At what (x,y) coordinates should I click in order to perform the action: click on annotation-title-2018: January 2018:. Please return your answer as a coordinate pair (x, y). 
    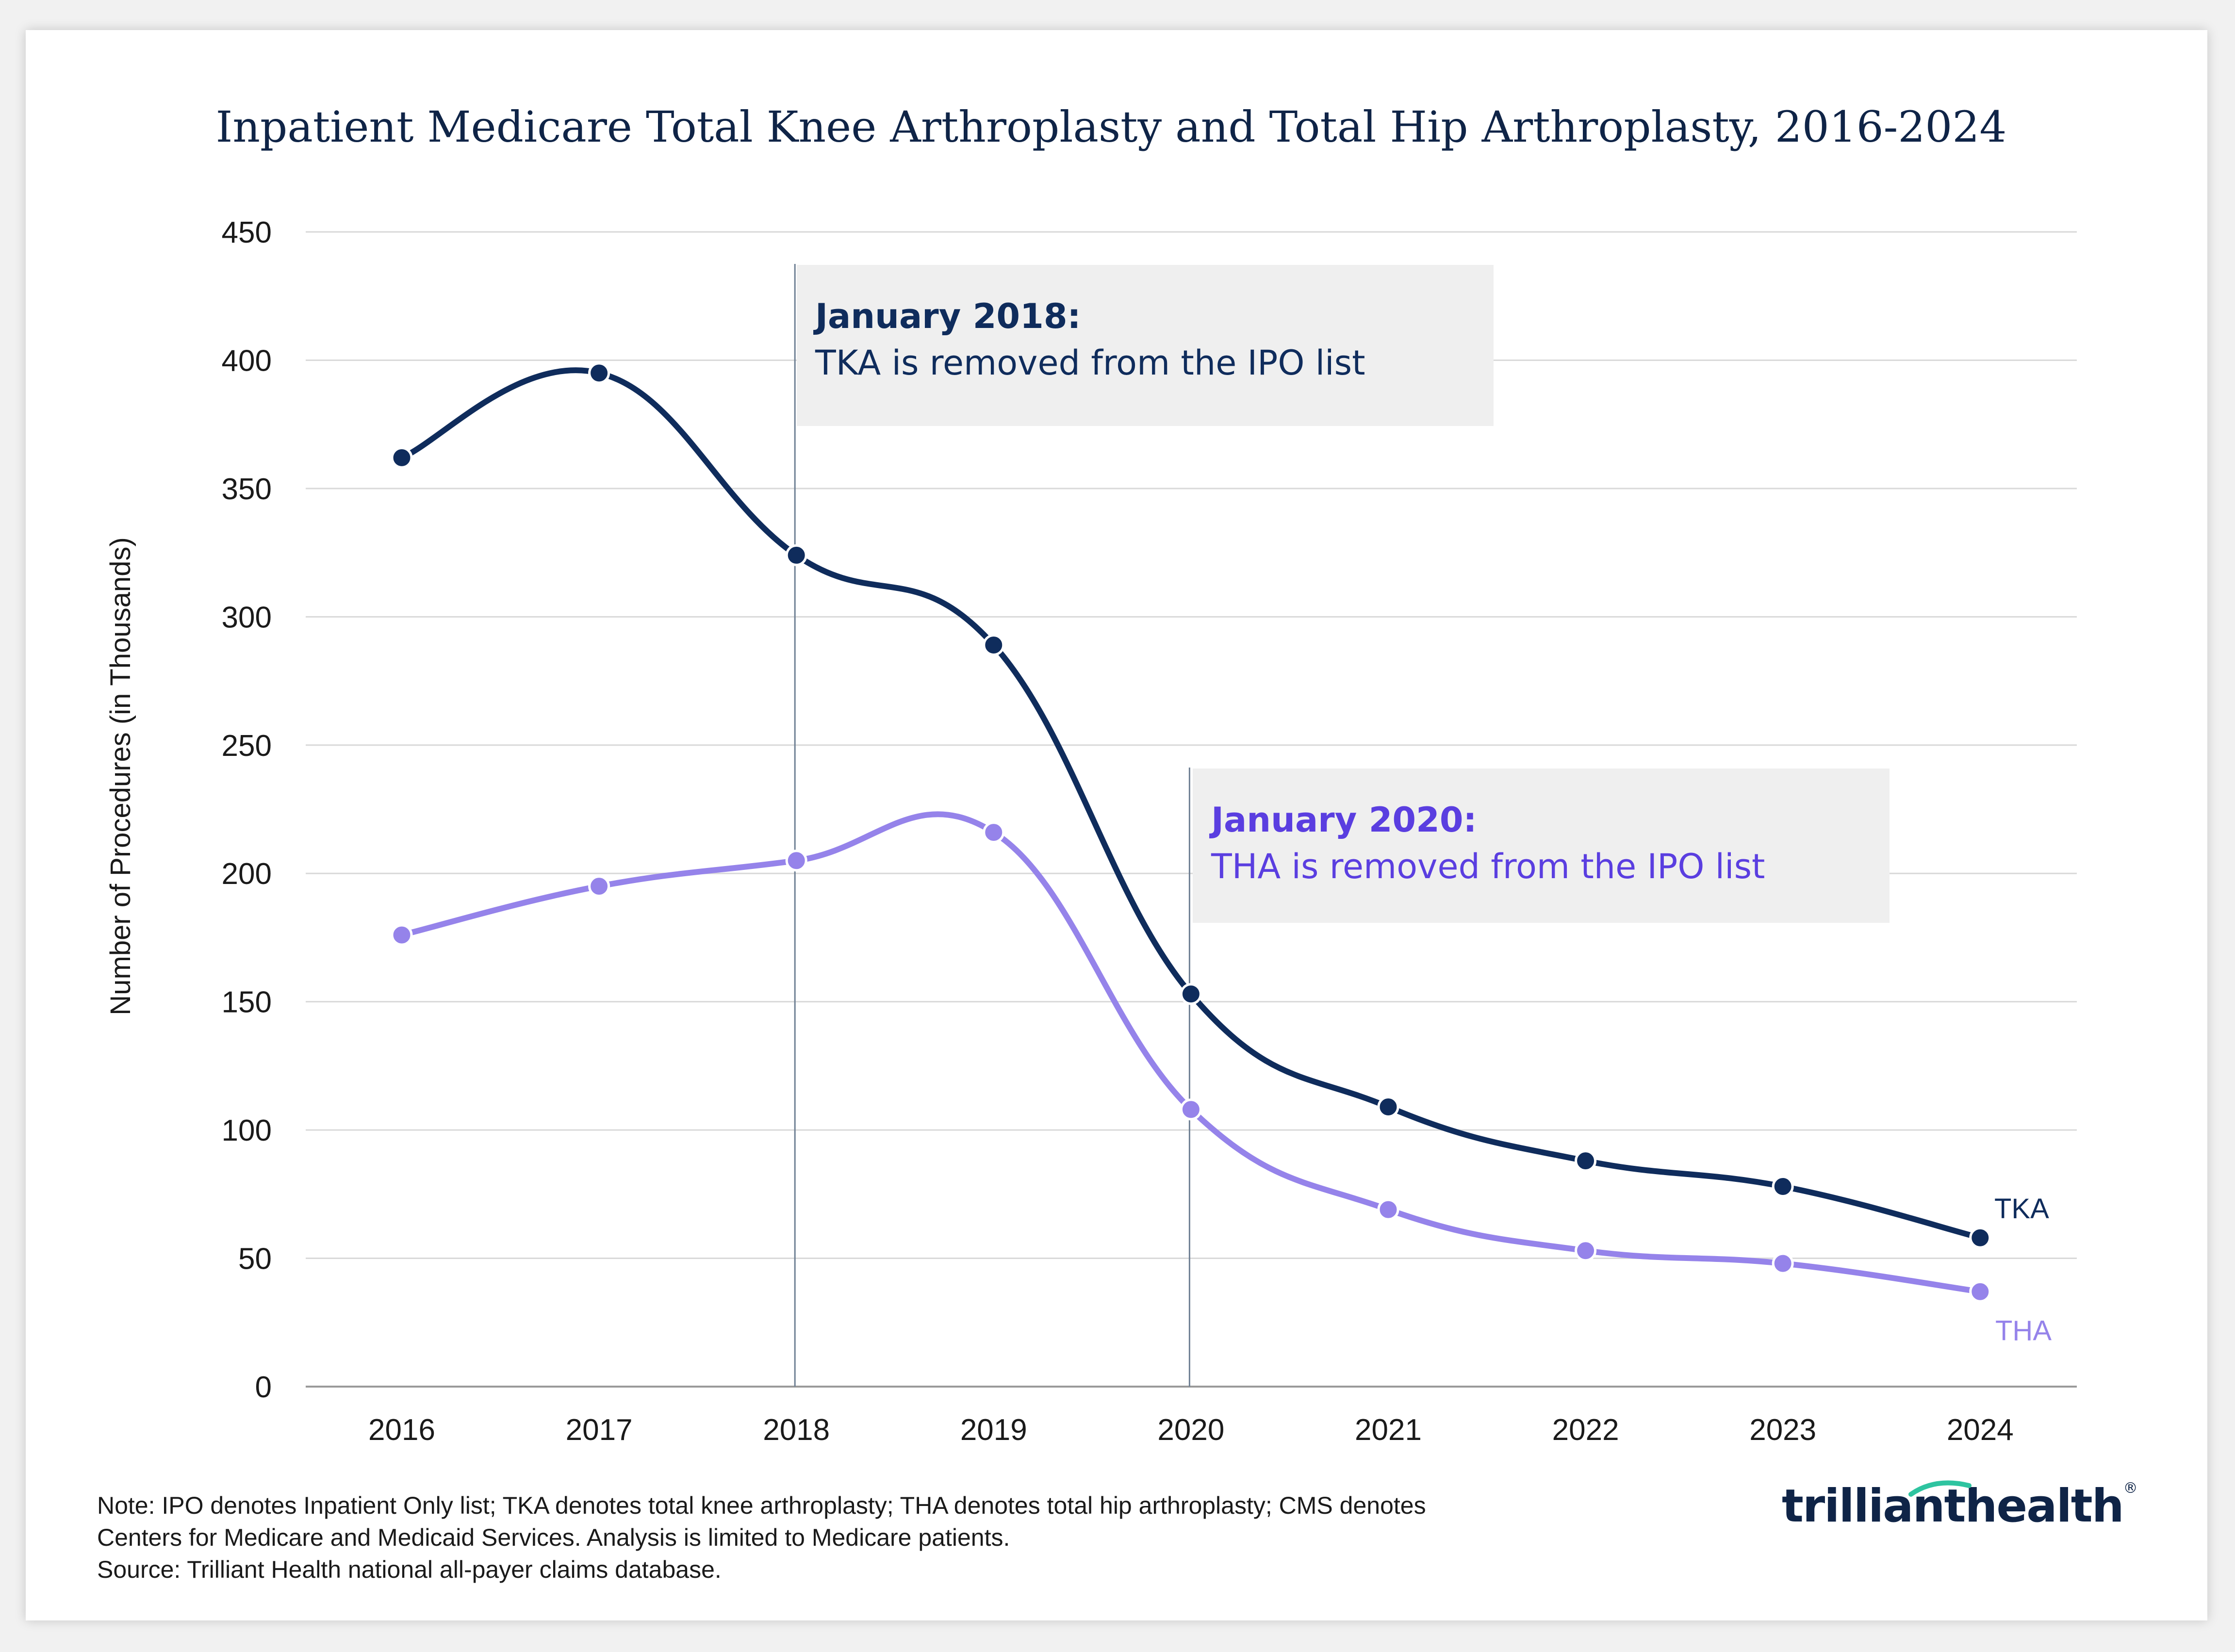
    Looking at the image, I should click on (947, 316).